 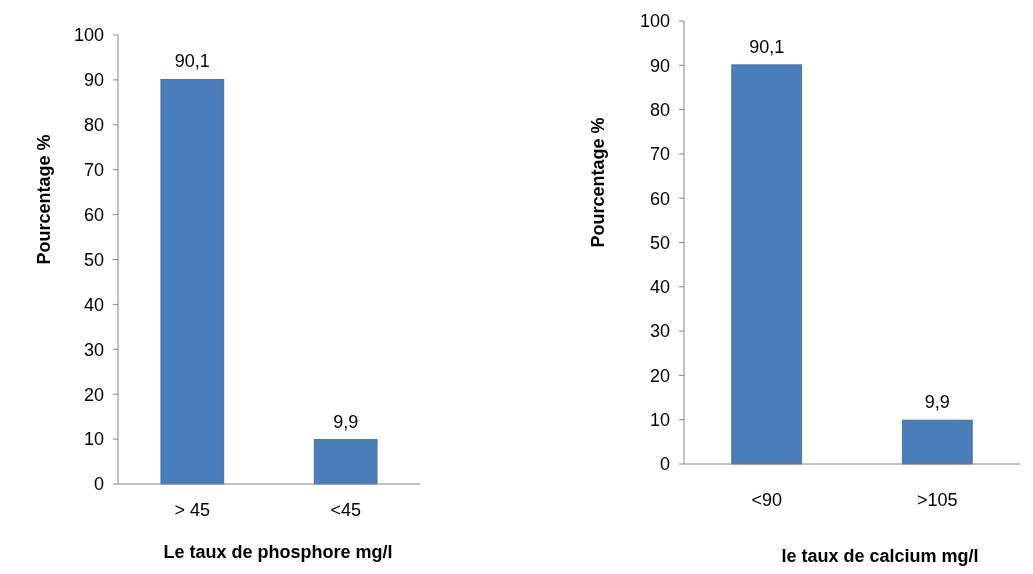 I want to click on x-tick-label: > 45, so click(x=192, y=510).